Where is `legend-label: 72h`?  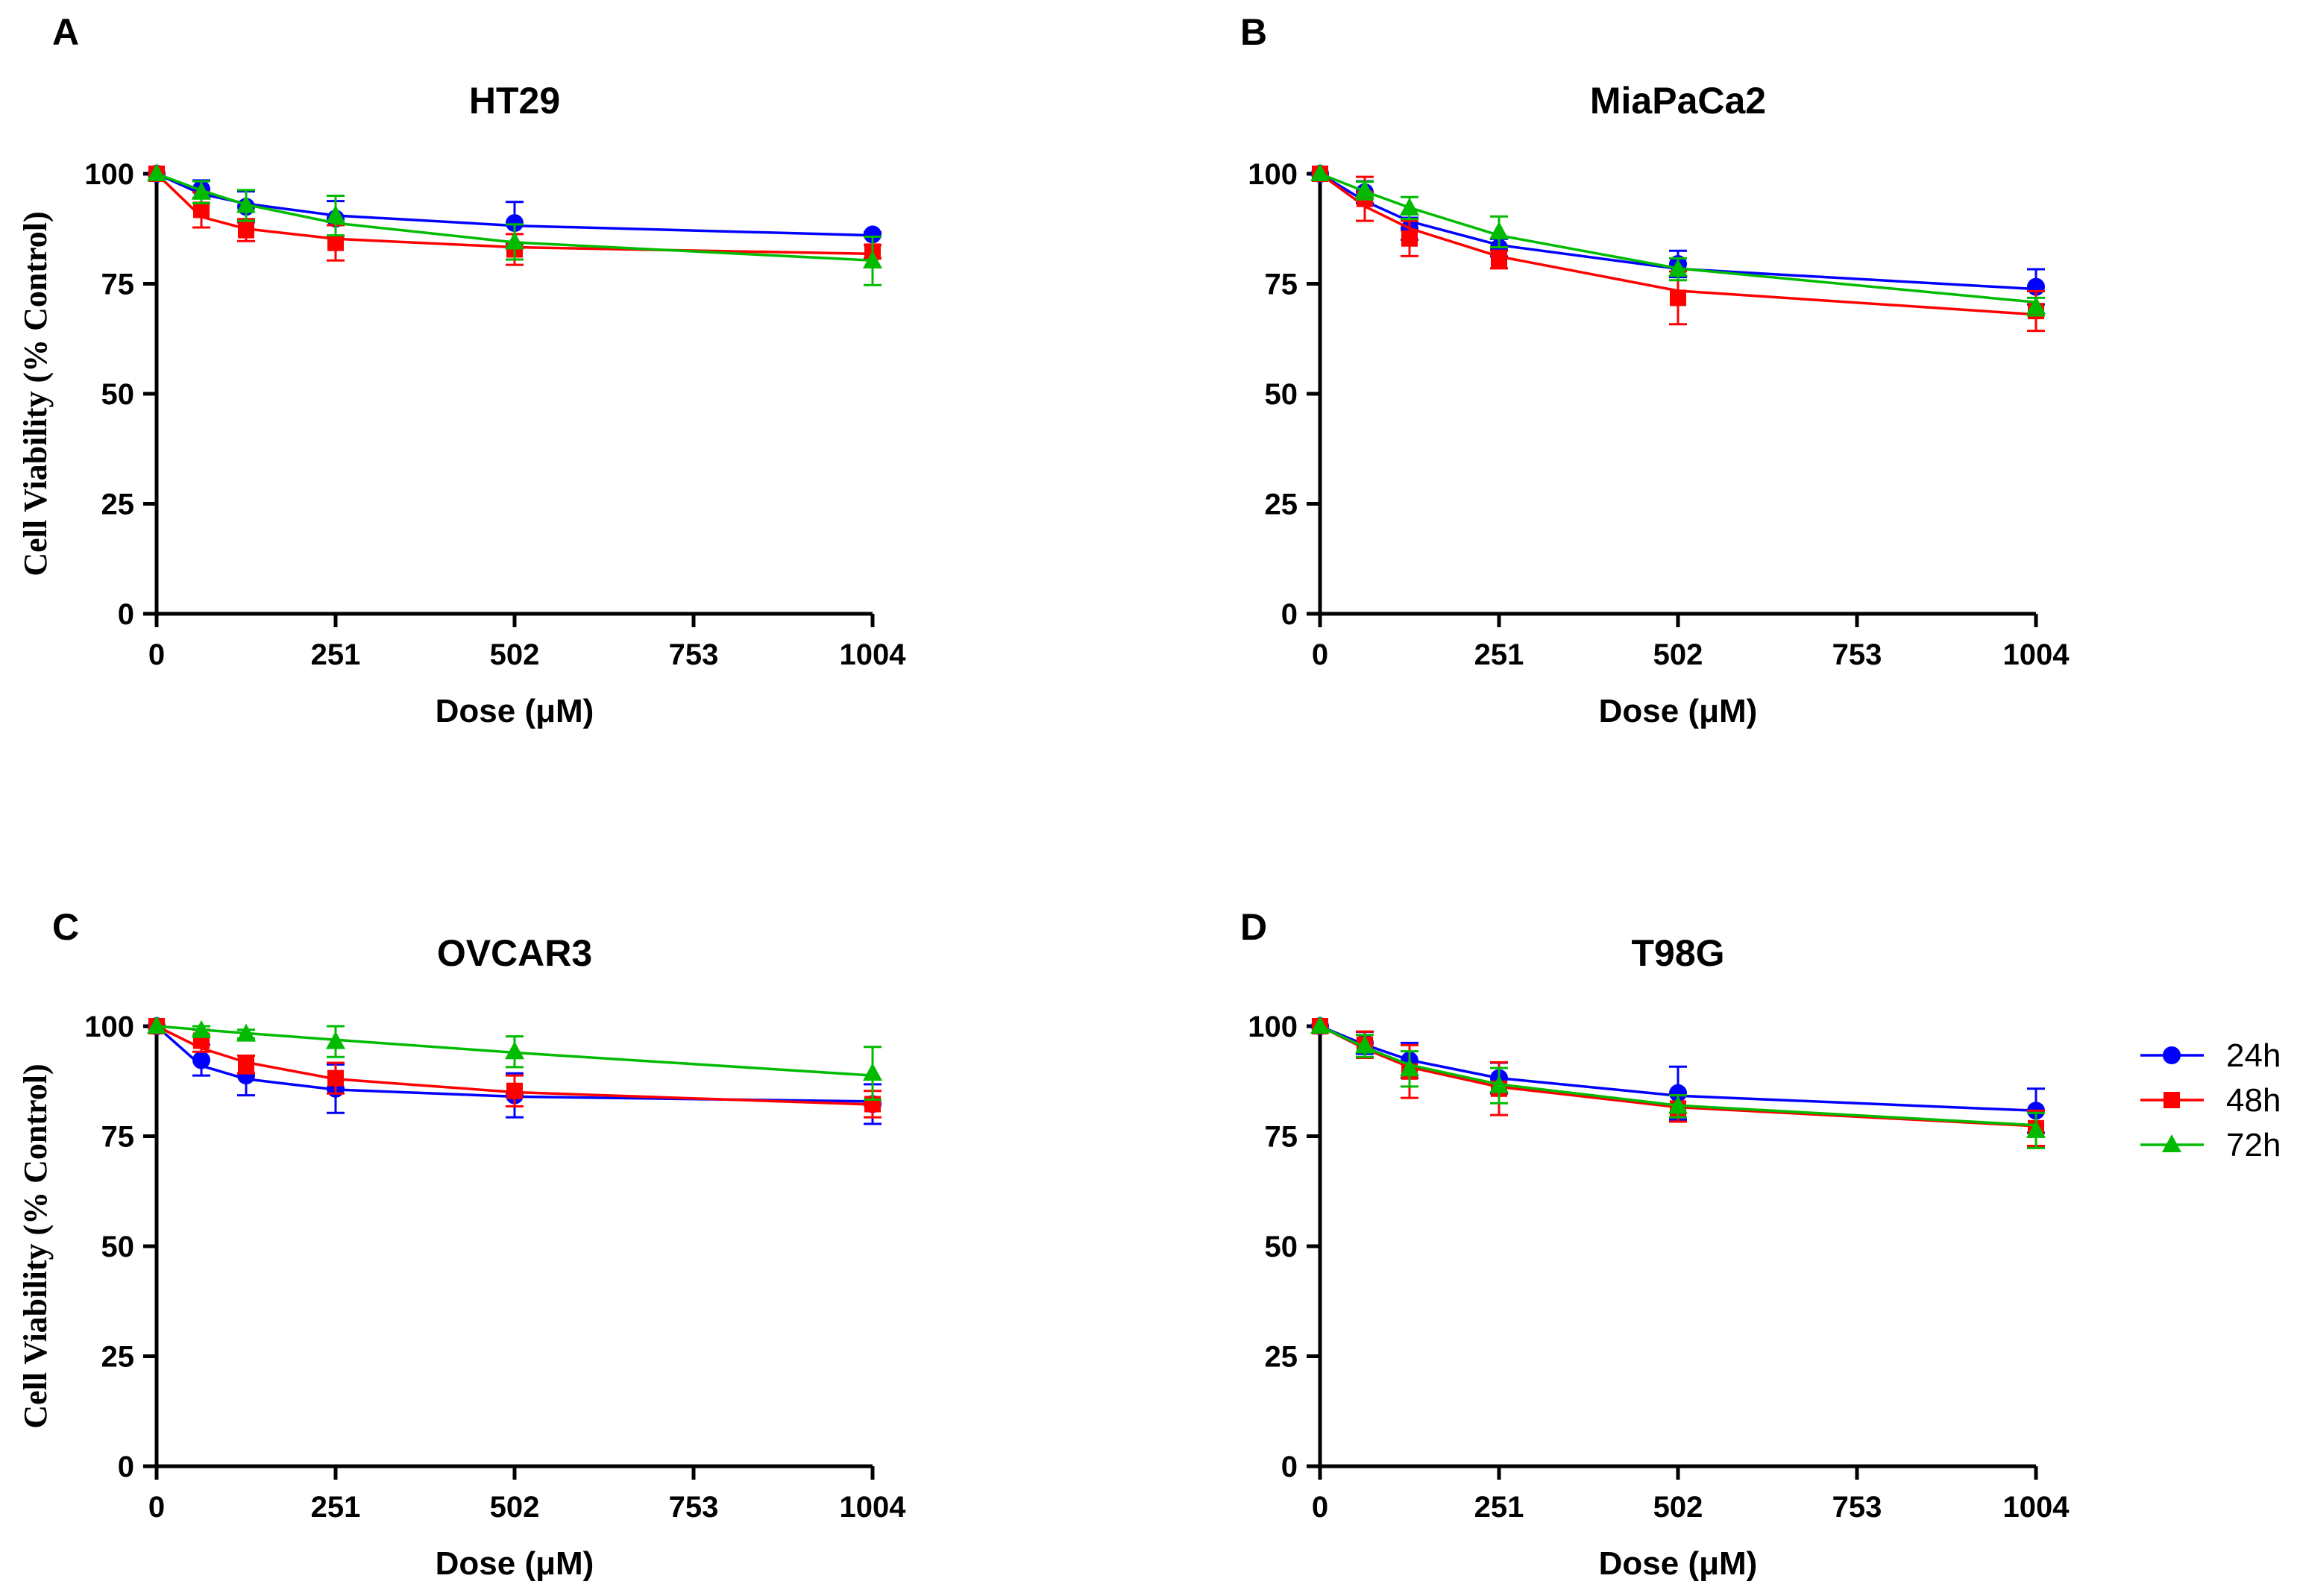 legend-label: 72h is located at coordinates (2253, 1145).